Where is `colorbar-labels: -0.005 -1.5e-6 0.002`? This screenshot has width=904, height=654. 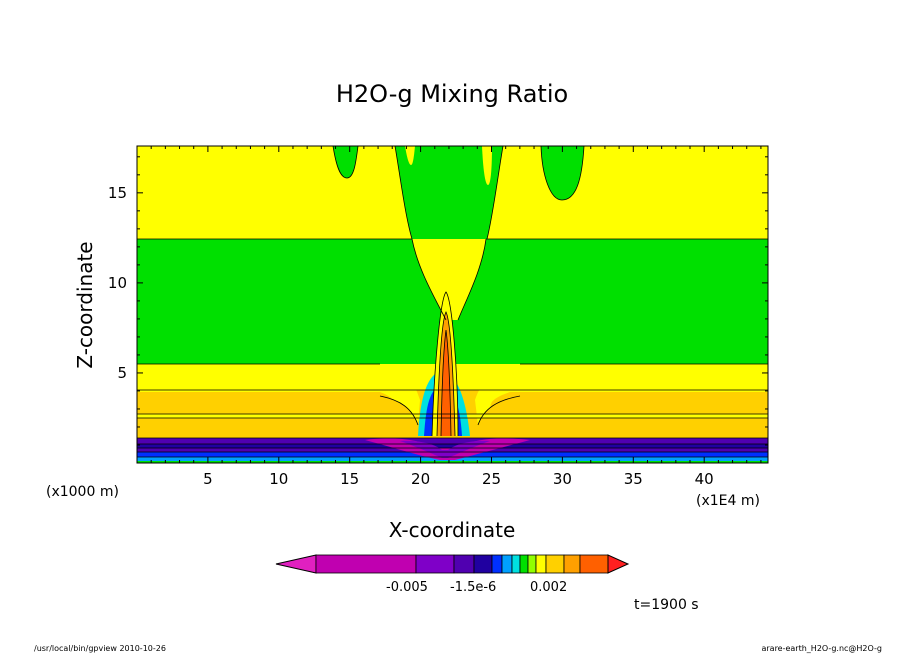
colorbar-labels: -0.005 -1.5e-6 0.002 is located at coordinates (476, 587).